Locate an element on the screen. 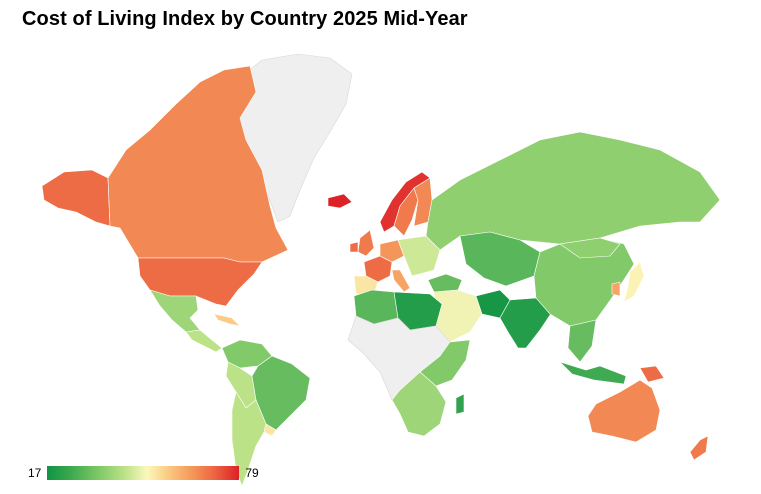  region-iberia: Spain & Portugal is located at coordinates (366, 285).